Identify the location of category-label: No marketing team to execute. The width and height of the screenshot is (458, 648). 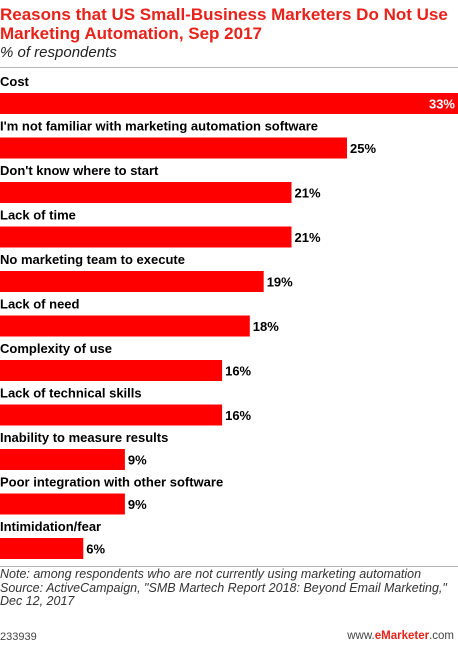
(92, 259).